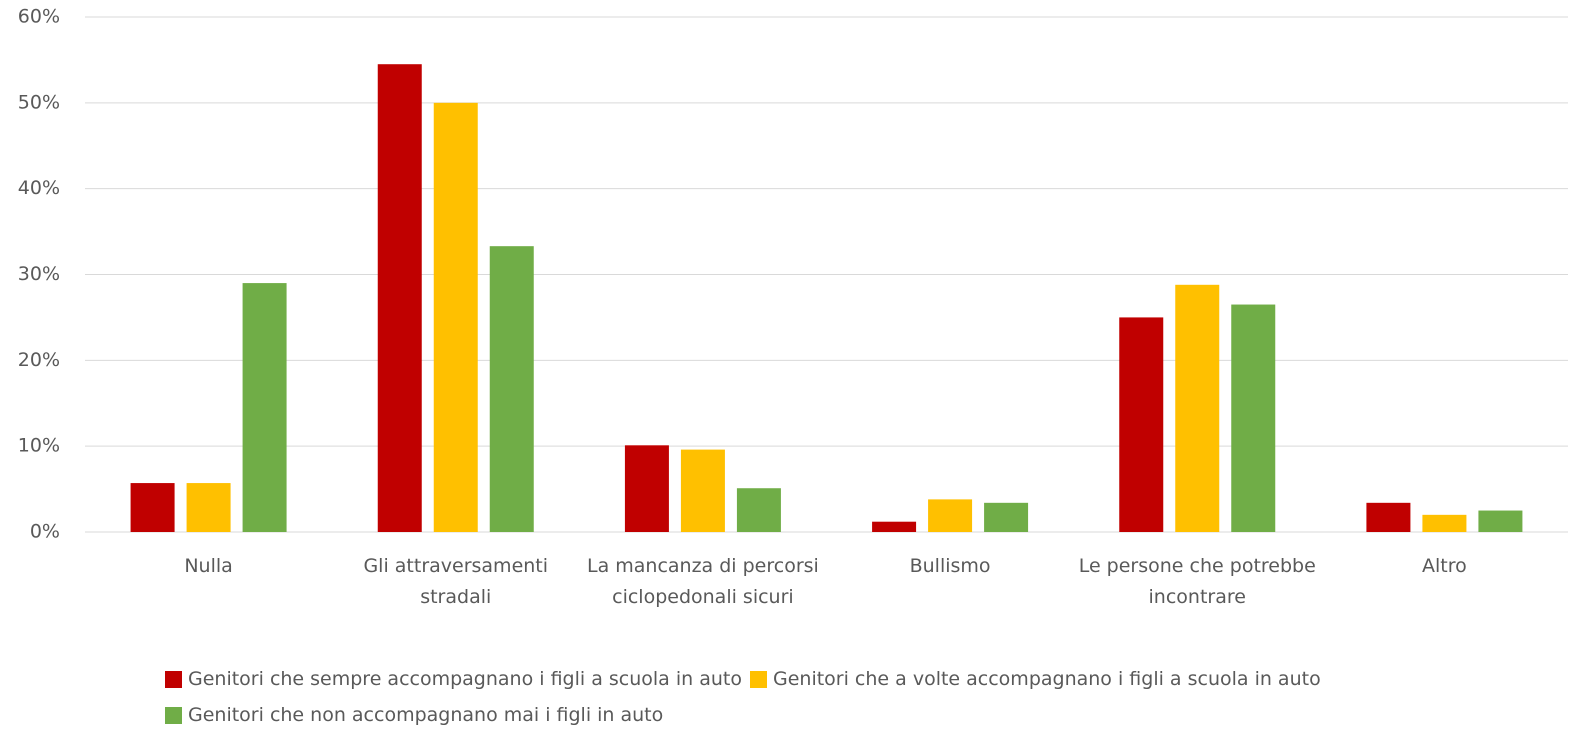 The width and height of the screenshot is (1591, 753). Describe the element at coordinates (208, 566) in the screenshot. I see `x-tick-label: Nulla` at that location.